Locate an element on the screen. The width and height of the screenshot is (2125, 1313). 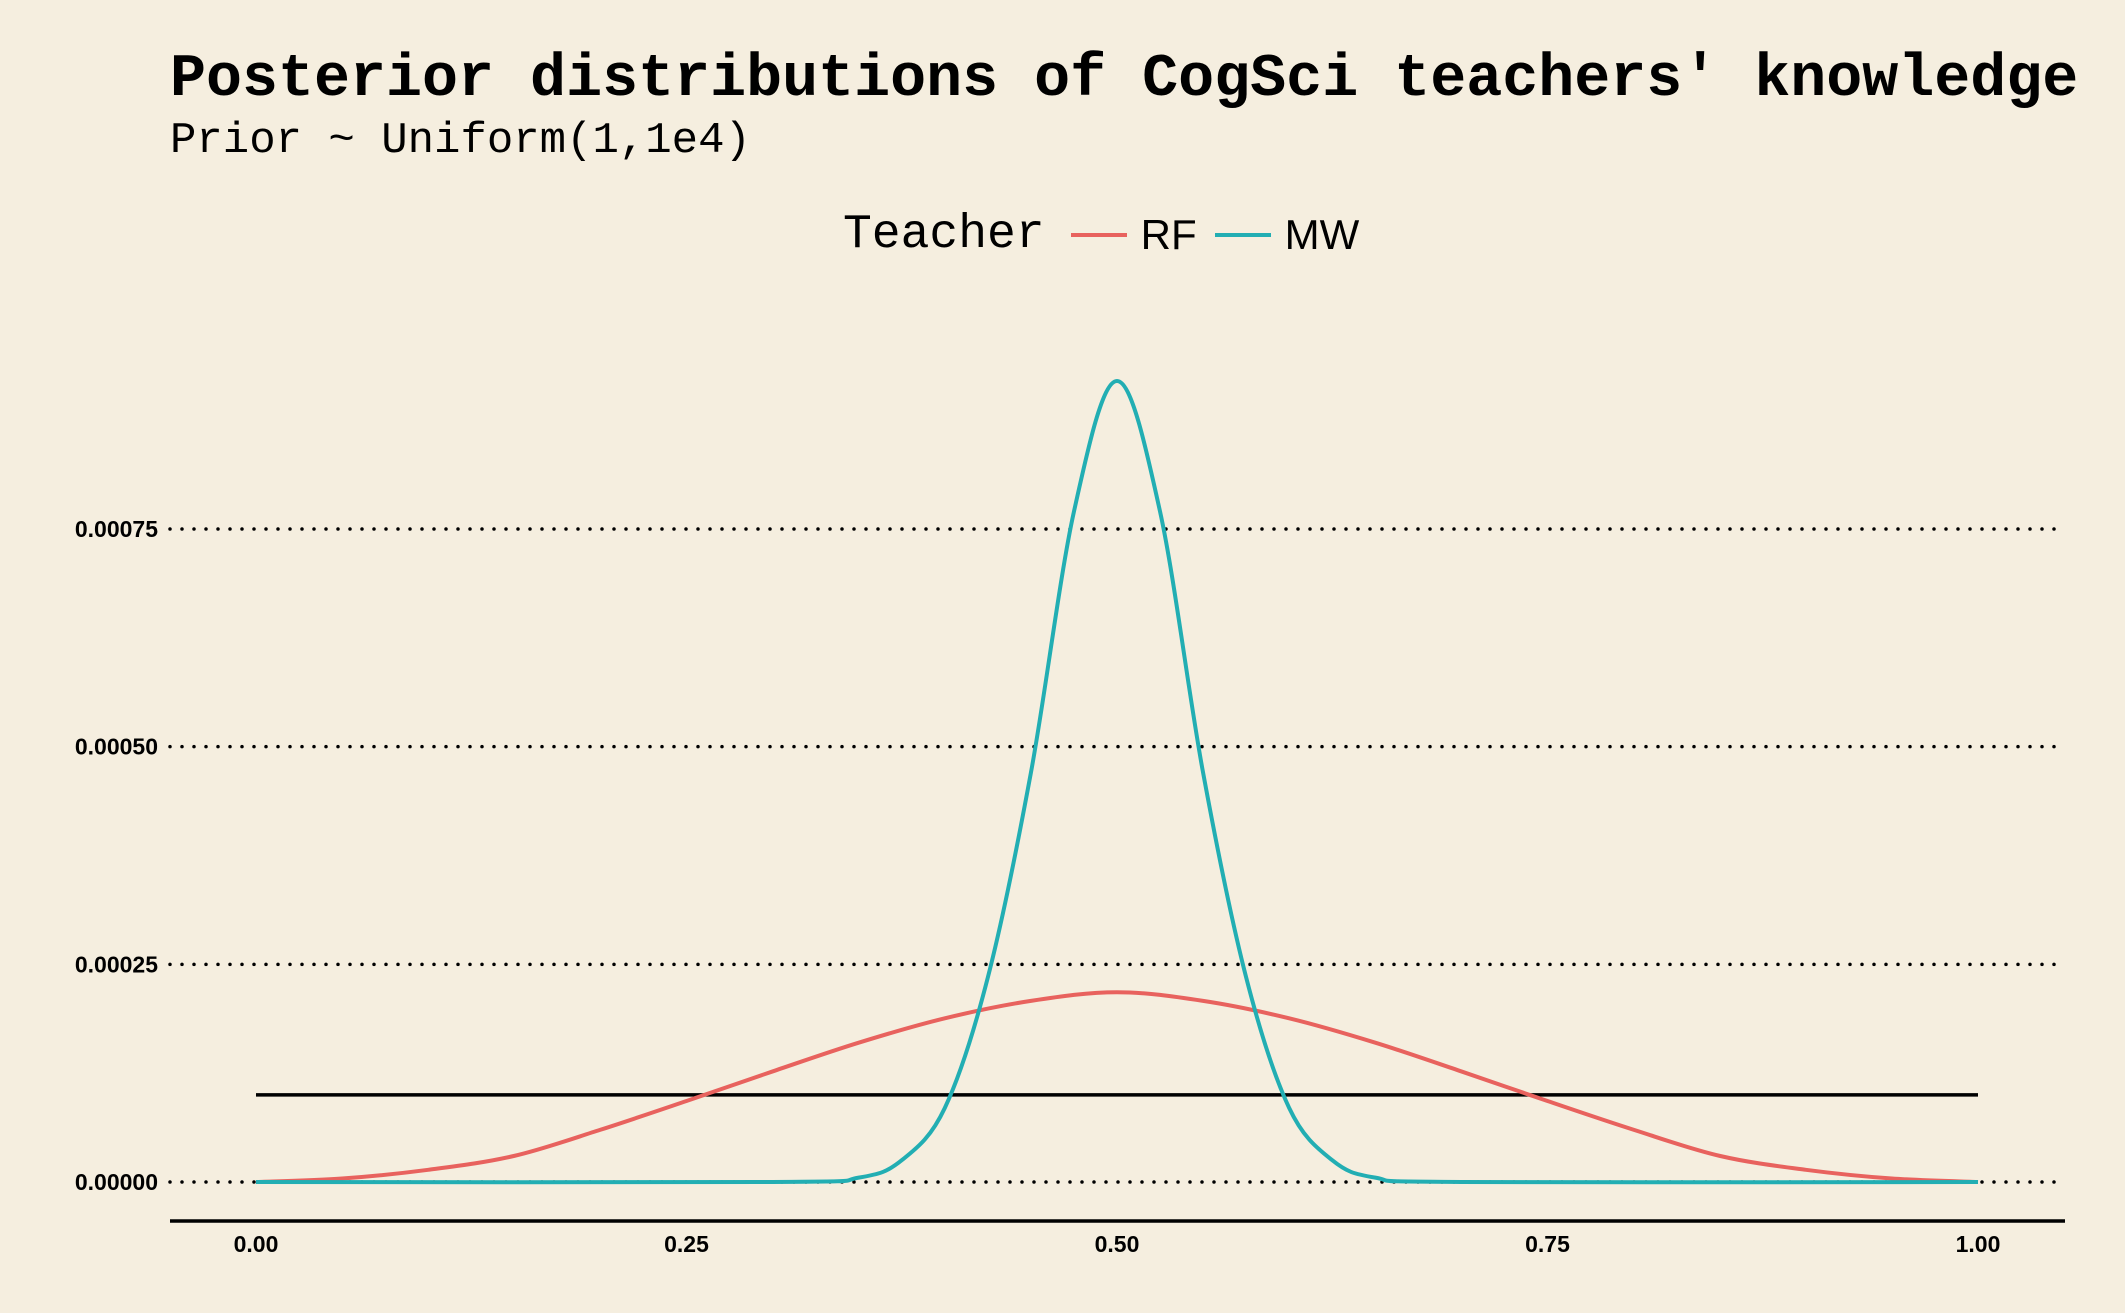
legend-item-rf: RF is located at coordinates (1133, 235).